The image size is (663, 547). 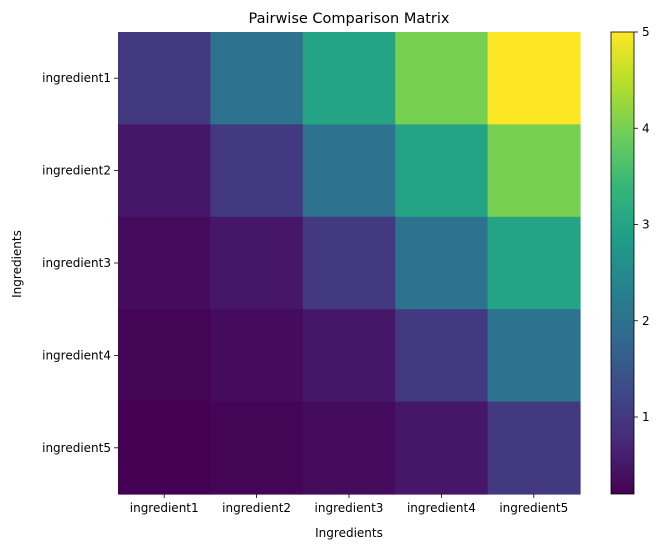 I want to click on y-tick-label: ingredient2, so click(x=76, y=171).